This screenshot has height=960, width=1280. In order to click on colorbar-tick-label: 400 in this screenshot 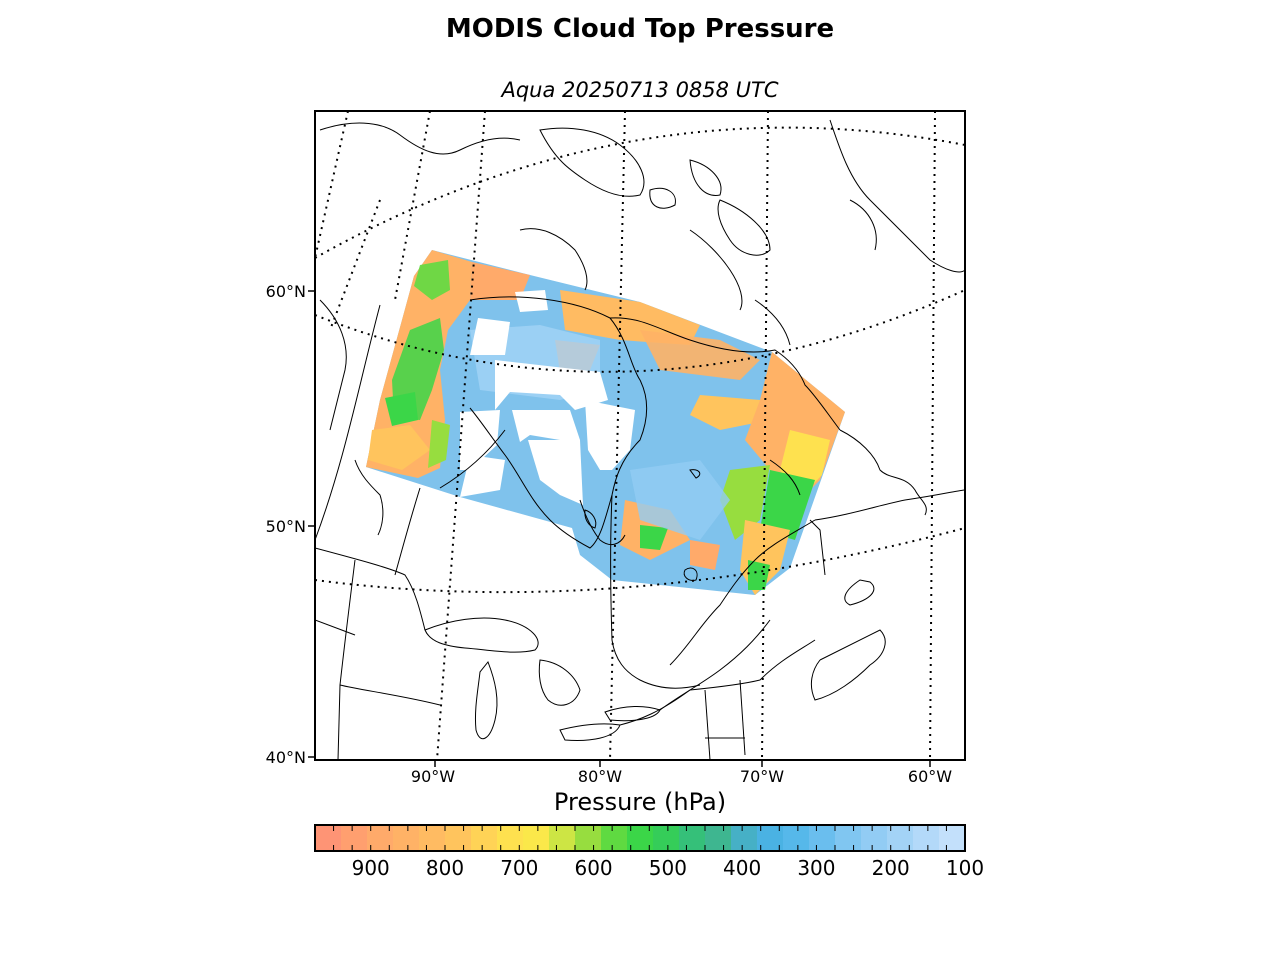, I will do `click(742, 868)`.